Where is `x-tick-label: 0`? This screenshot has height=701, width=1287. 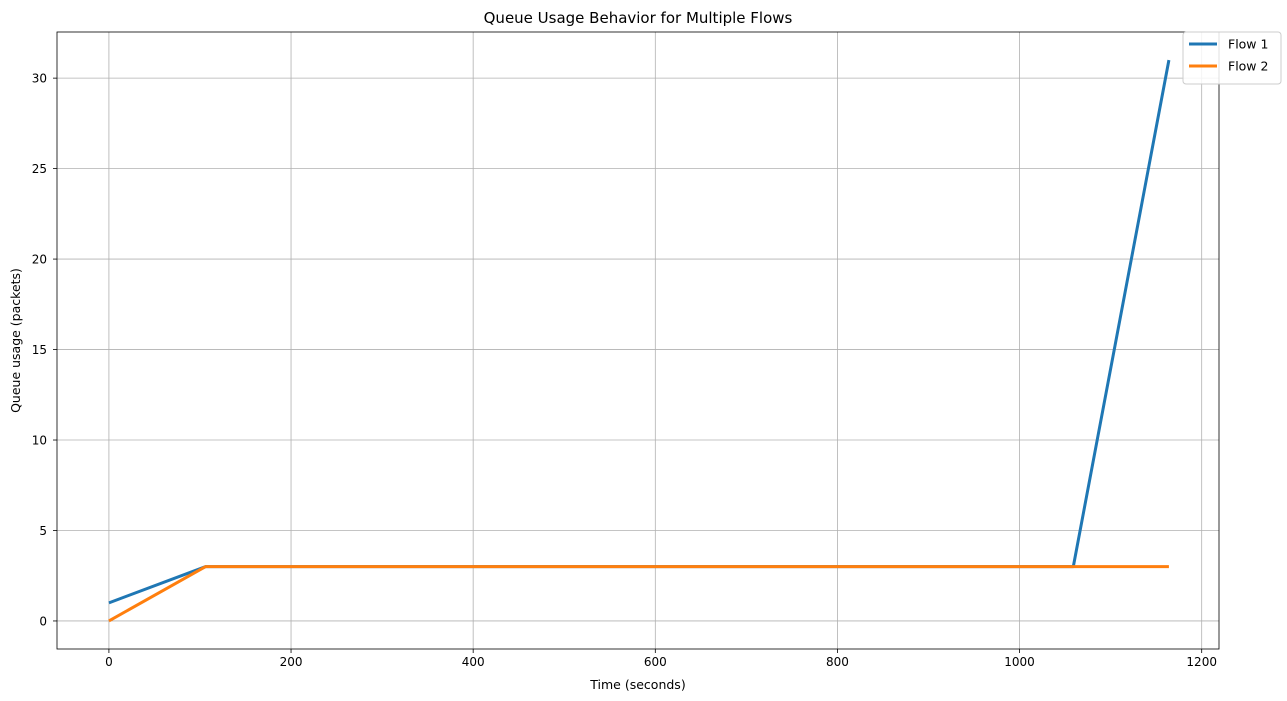 x-tick-label: 0 is located at coordinates (109, 662).